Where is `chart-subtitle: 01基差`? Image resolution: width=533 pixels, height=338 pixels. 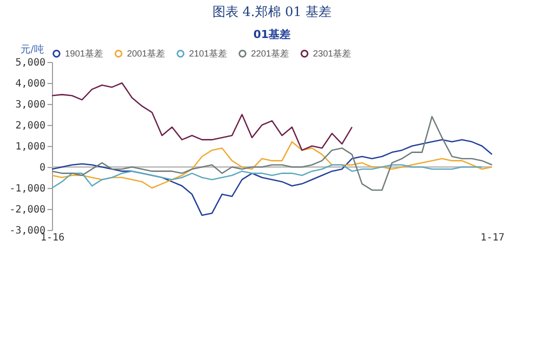
chart-subtitle: 01基差 is located at coordinates (272, 34).